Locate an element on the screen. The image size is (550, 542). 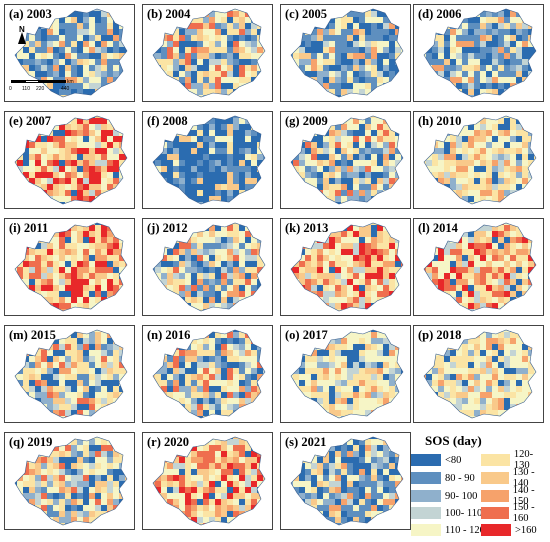
legend-label: 140 - 150 is located at coordinates (523, 496).